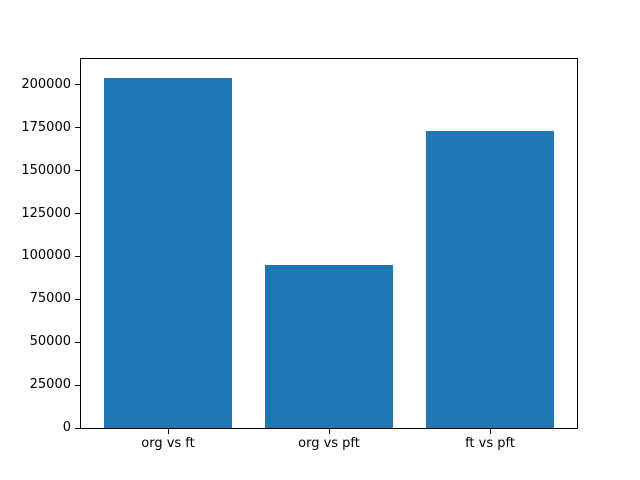 The width and height of the screenshot is (640, 480). I want to click on y-tick-label: 75000, so click(50, 299).